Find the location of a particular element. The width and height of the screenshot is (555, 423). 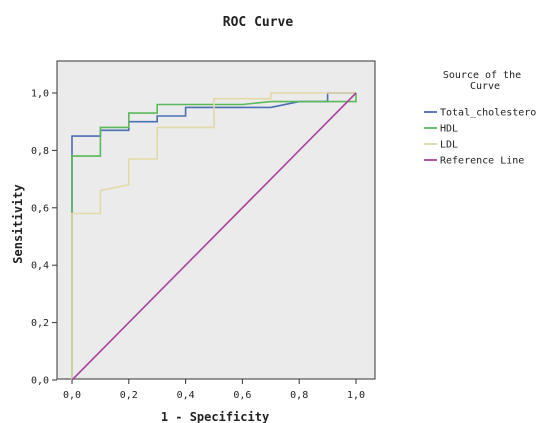

legend-item: Total_cholestero is located at coordinates (480, 113).